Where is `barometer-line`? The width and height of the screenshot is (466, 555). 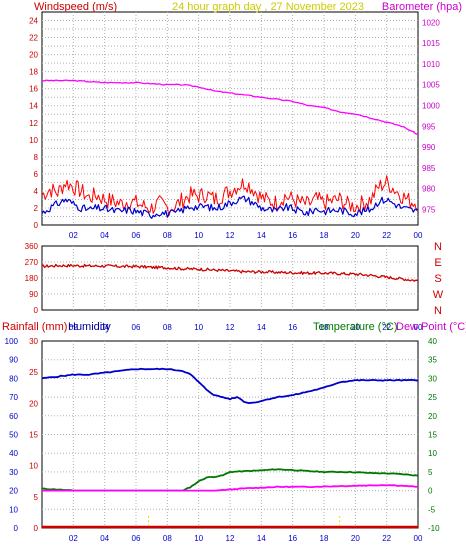
barometer-line is located at coordinates (230, 107).